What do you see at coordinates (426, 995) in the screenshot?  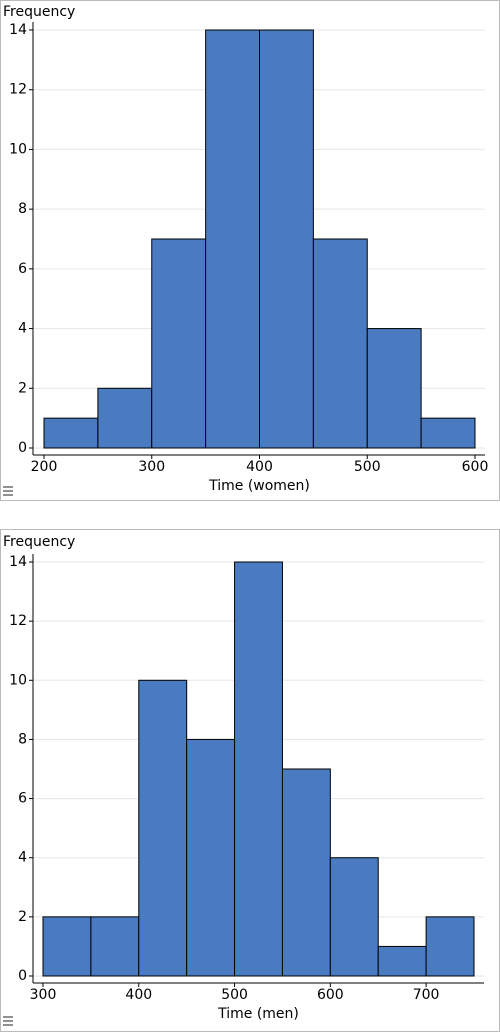 I see `x-tick-label: 700` at bounding box center [426, 995].